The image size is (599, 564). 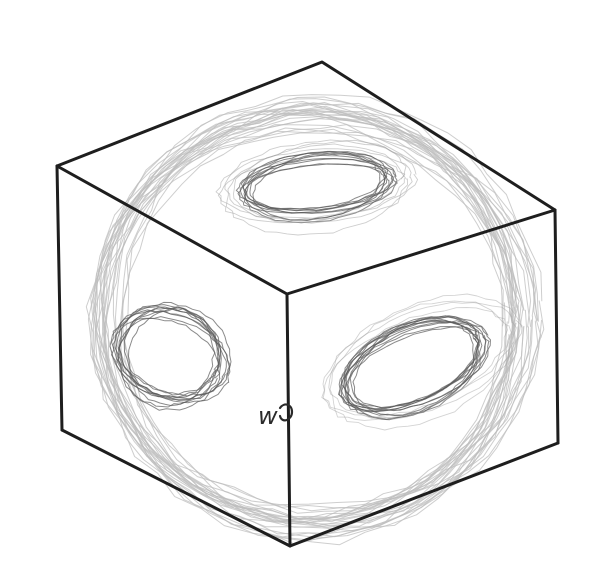 I want to click on top-face-circle-sketch, so click(x=317, y=187).